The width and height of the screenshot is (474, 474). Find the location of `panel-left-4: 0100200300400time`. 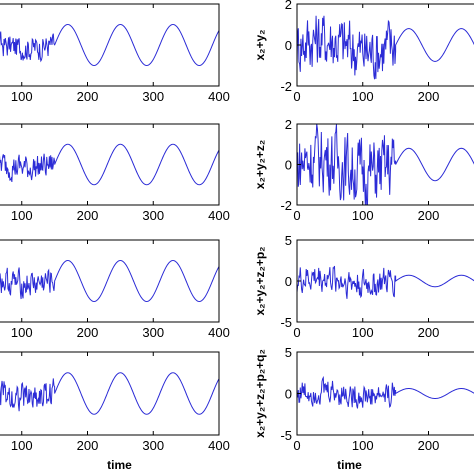

panel-left-4: 0100200300400time is located at coordinates (115, 411).